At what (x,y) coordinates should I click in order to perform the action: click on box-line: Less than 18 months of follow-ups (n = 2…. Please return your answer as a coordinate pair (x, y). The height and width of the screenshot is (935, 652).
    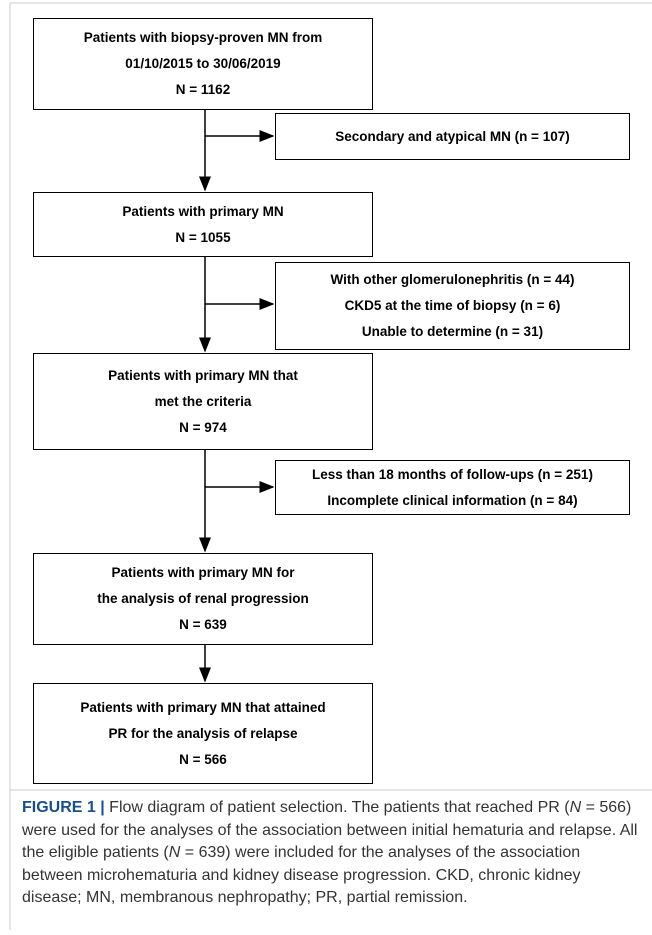
    Looking at the image, I should click on (452, 474).